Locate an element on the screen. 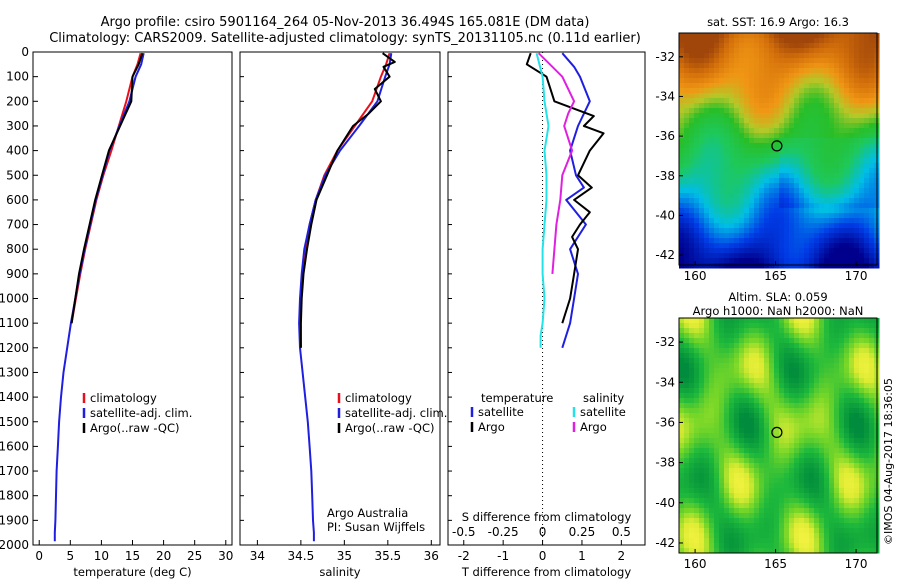 Image resolution: width=900 pixels, height=580 pixels. x-tick-label: -1 is located at coordinates (503, 556).